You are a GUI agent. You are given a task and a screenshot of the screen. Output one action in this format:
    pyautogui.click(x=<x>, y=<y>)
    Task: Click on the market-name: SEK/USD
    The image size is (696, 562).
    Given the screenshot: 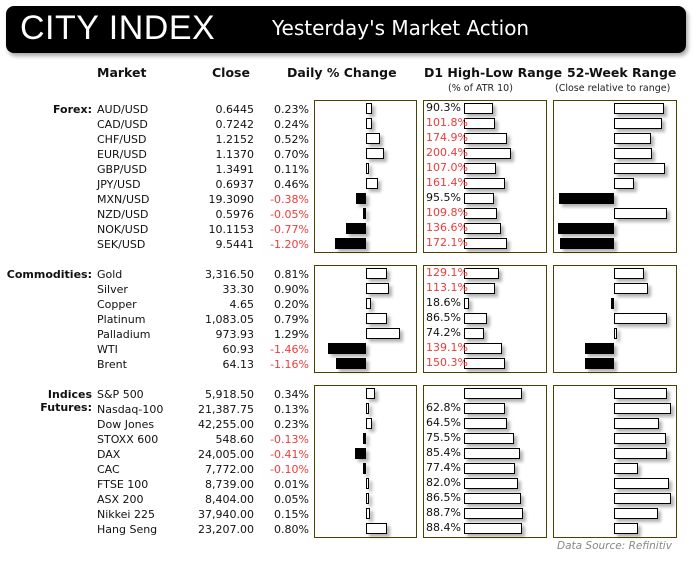 What is the action you would take?
    pyautogui.click(x=121, y=244)
    